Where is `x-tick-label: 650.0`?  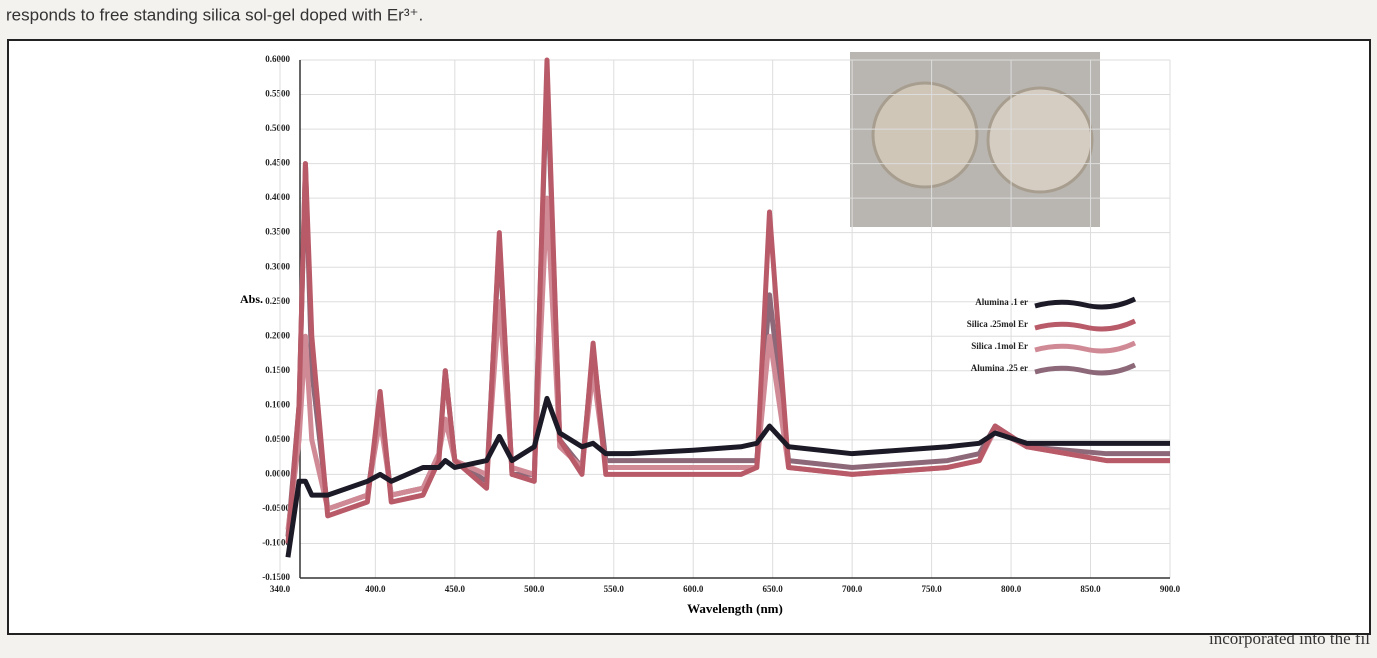 x-tick-label: 650.0 is located at coordinates (773, 589).